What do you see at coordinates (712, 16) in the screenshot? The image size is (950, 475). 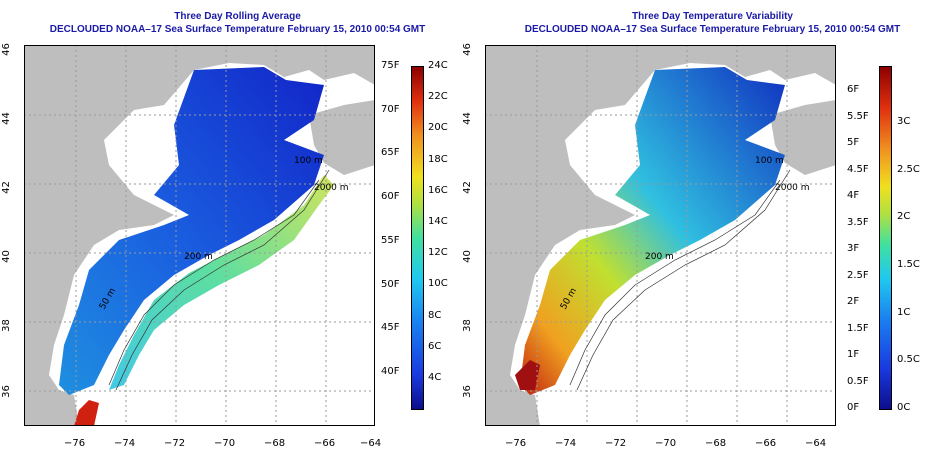 I see `panel-title: Three Day Temperature Variability` at bounding box center [712, 16].